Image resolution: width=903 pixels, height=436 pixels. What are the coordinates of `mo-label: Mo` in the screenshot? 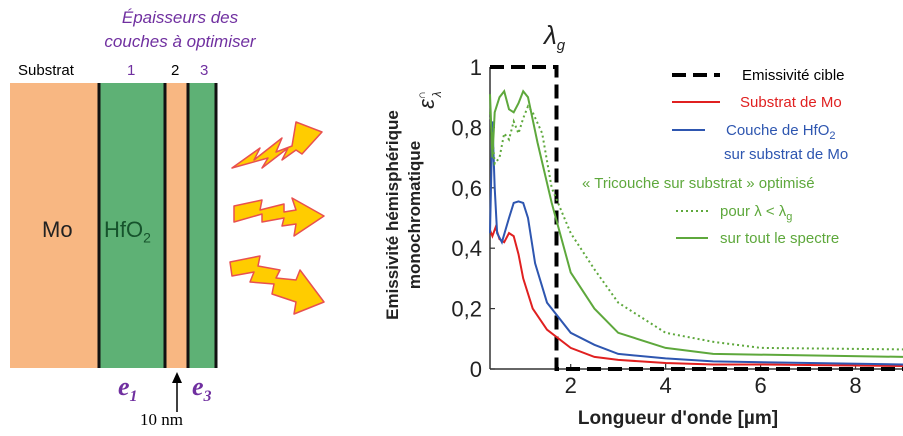 It's located at (57, 229).